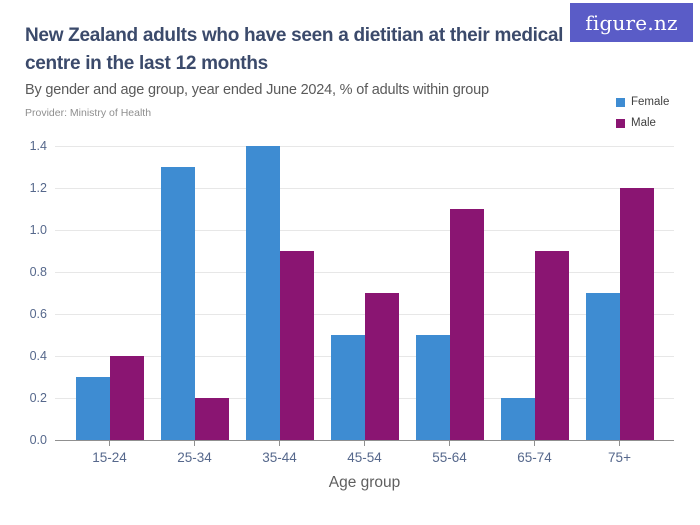 This screenshot has height=525, width=700. I want to click on x-tick-label: 55-64, so click(449, 457).